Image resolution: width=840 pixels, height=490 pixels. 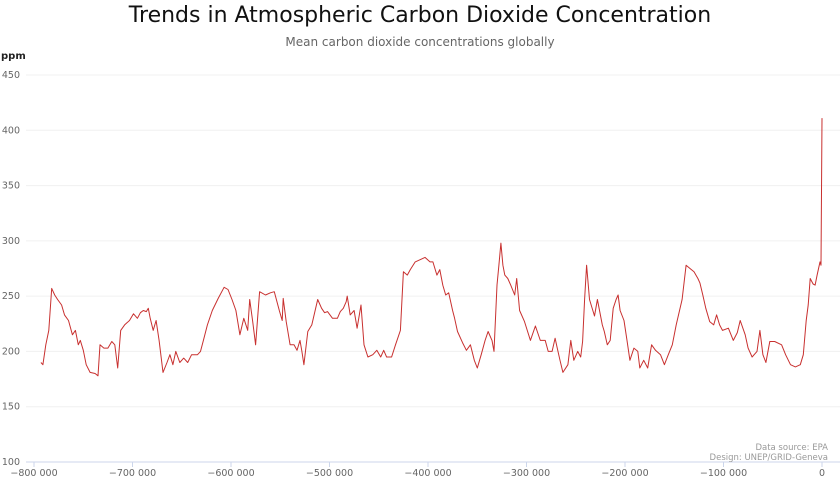 What do you see at coordinates (11, 130) in the screenshot?
I see `y-tick-label: 400` at bounding box center [11, 130].